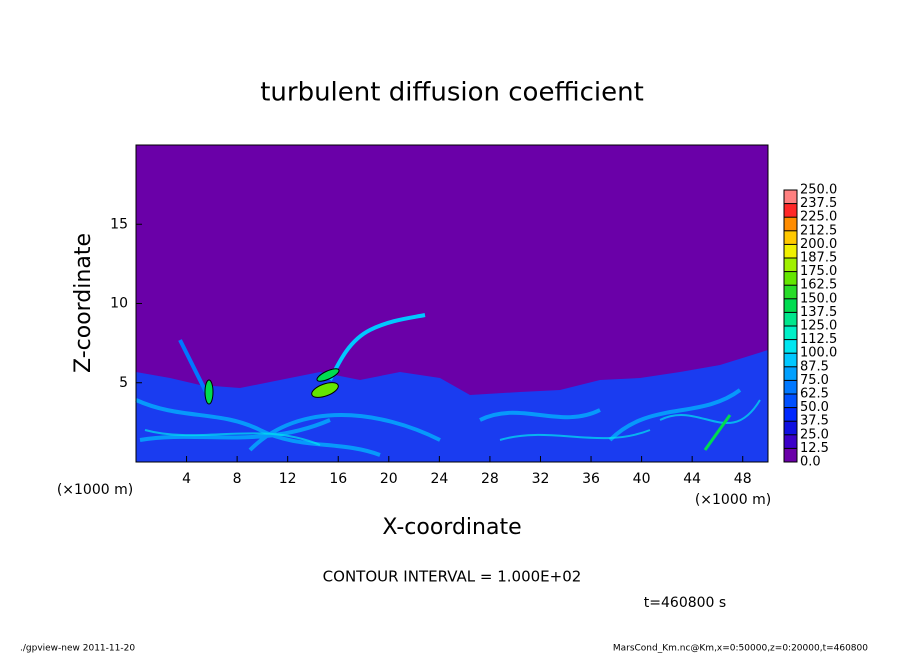  What do you see at coordinates (237, 479) in the screenshot?
I see `x-tick-label: 8` at bounding box center [237, 479].